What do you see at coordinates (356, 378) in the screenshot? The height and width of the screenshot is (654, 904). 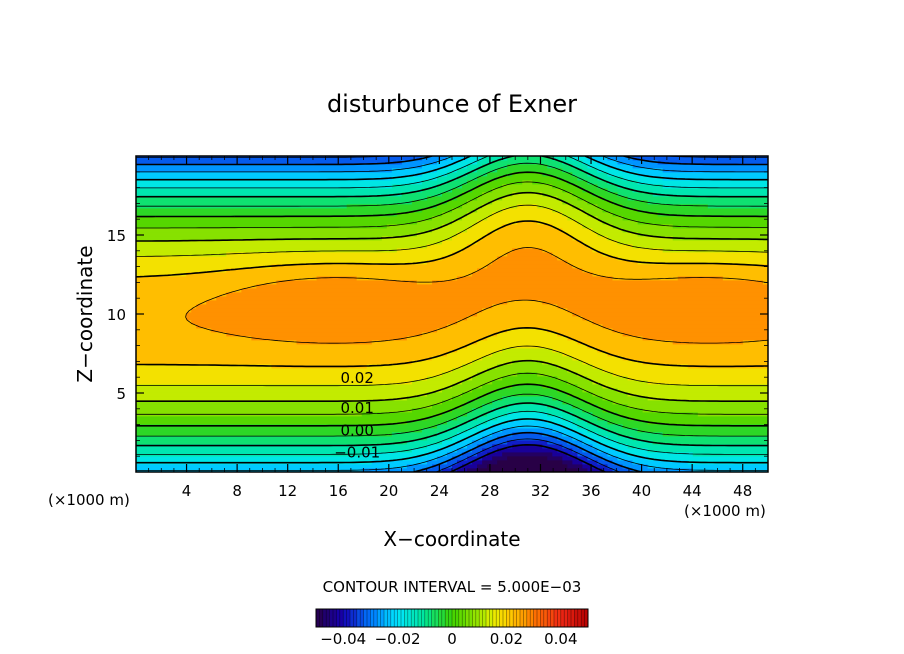 I see `contour-label: 0.02` at bounding box center [356, 378].